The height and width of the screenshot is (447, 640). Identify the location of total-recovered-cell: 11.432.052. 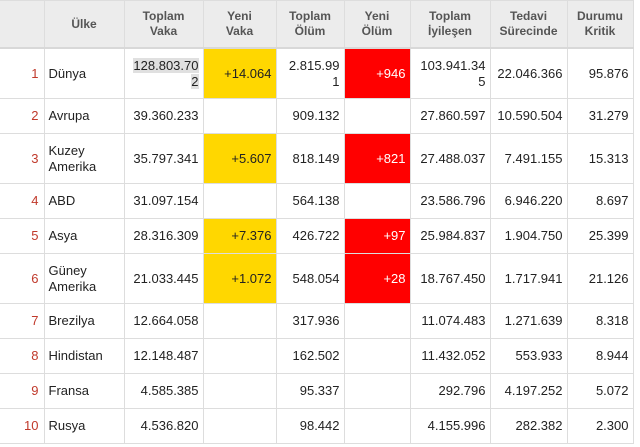
(450, 356).